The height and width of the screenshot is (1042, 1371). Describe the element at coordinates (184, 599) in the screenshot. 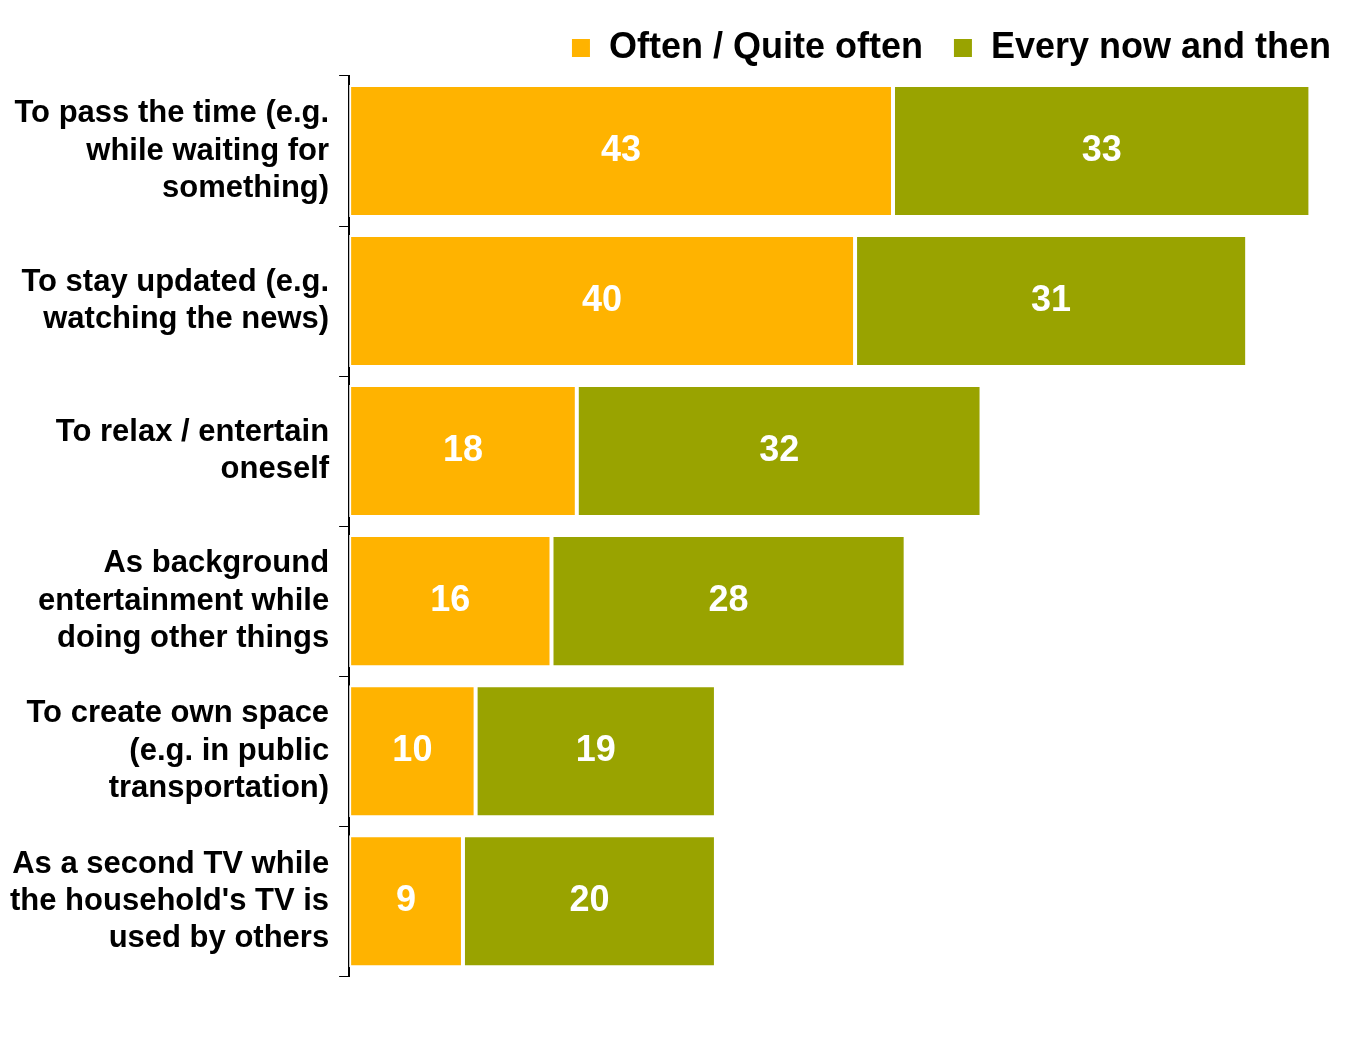

I see `y-tick-label: As background entertainment while doing other things` at that location.